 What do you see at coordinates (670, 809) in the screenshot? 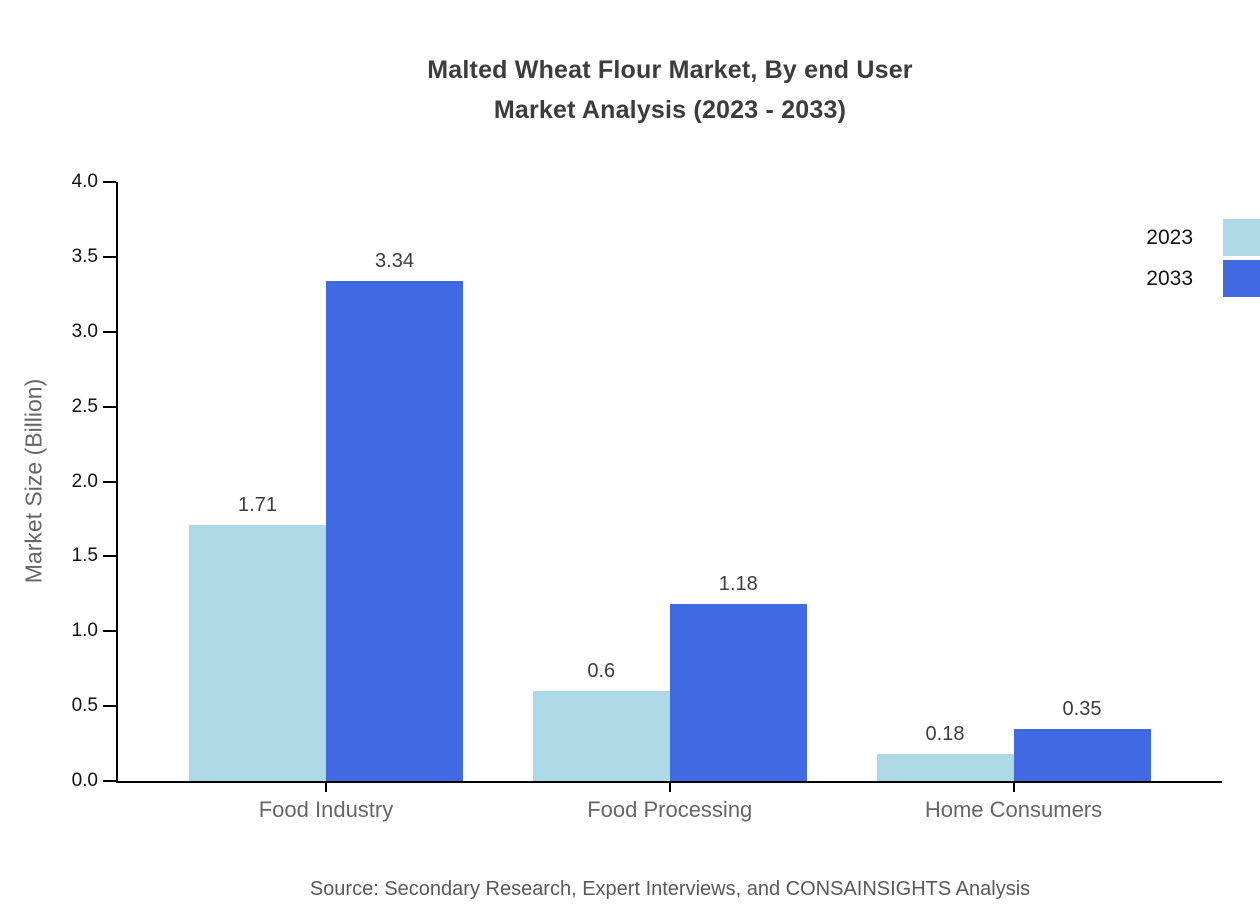
I see `category-label: Food Processing` at bounding box center [670, 809].